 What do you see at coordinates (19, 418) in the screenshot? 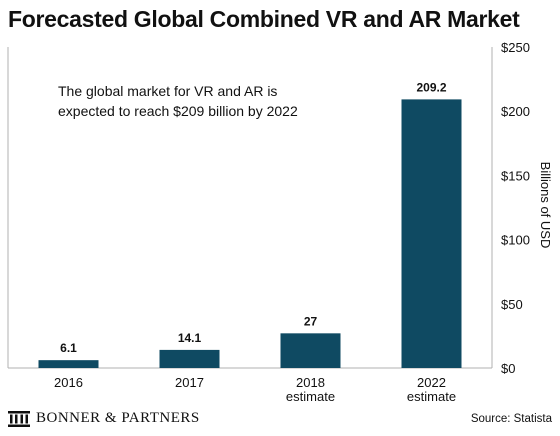
I see `columns-logo-icon` at bounding box center [19, 418].